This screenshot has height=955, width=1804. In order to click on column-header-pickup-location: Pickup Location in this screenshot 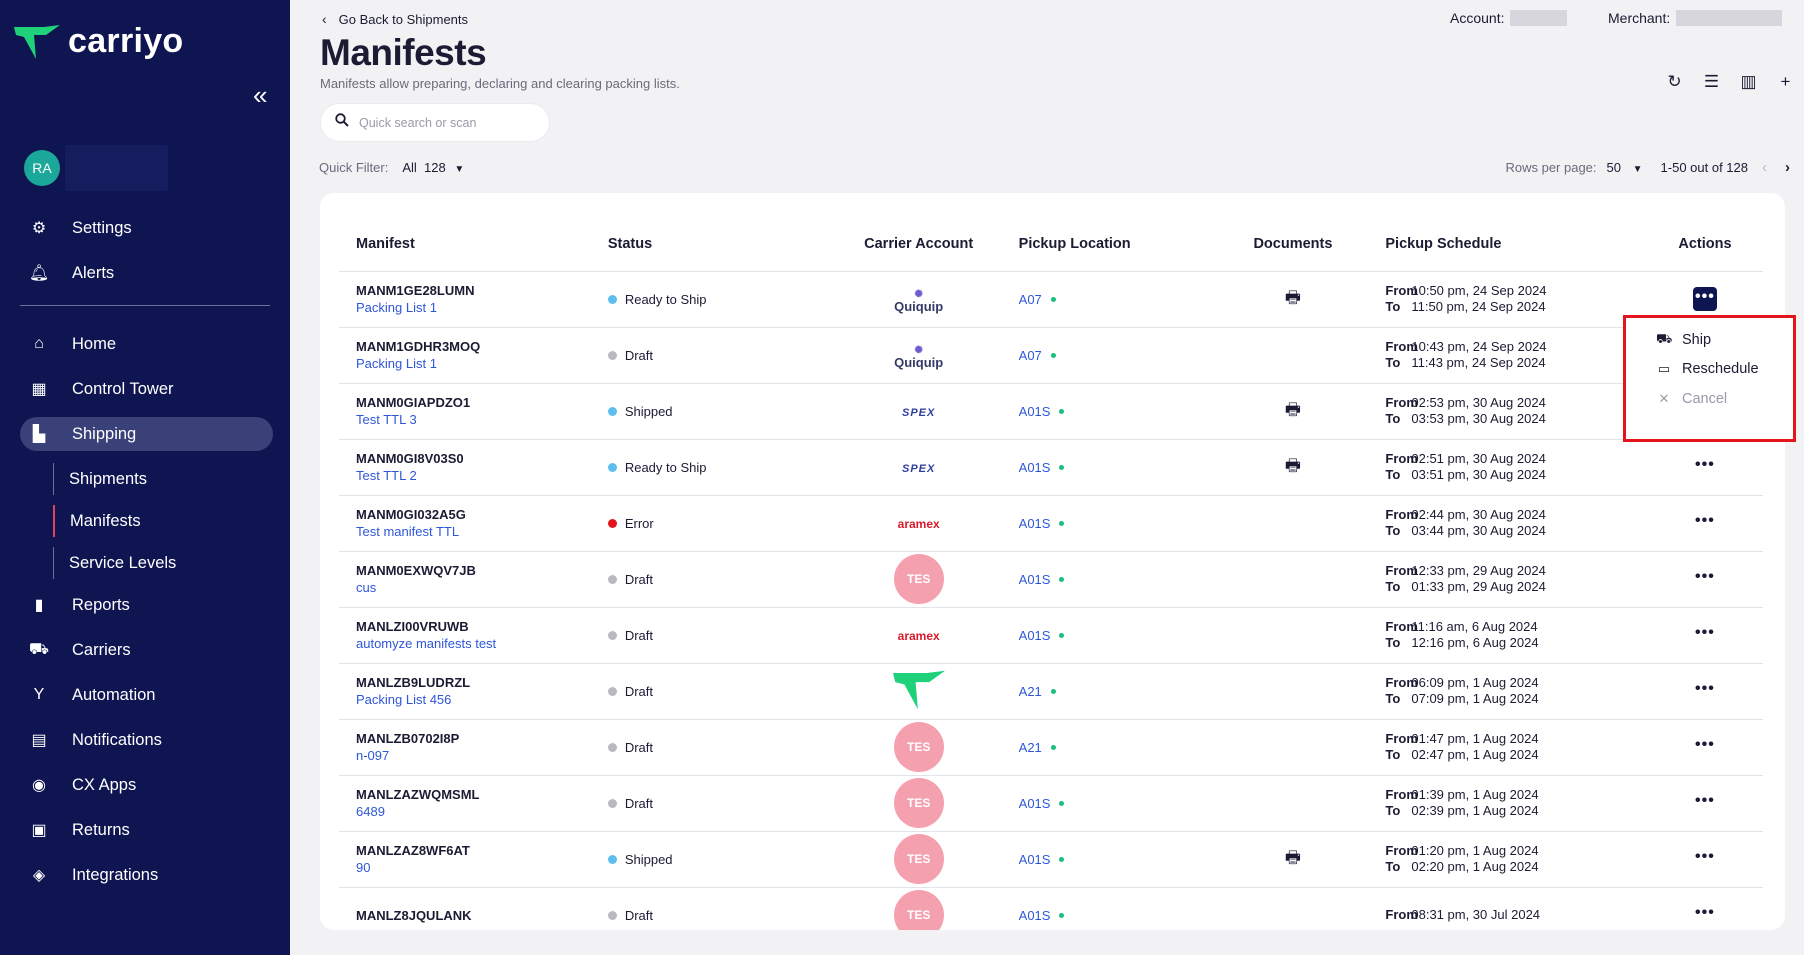, I will do `click(1109, 244)`.